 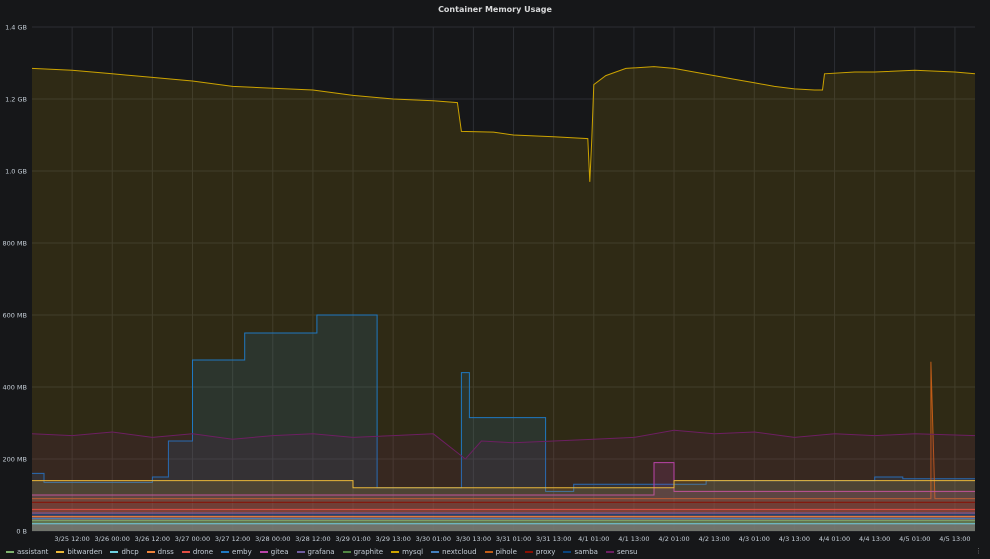 I want to click on legend-item-pihole: pihole, so click(x=500, y=552).